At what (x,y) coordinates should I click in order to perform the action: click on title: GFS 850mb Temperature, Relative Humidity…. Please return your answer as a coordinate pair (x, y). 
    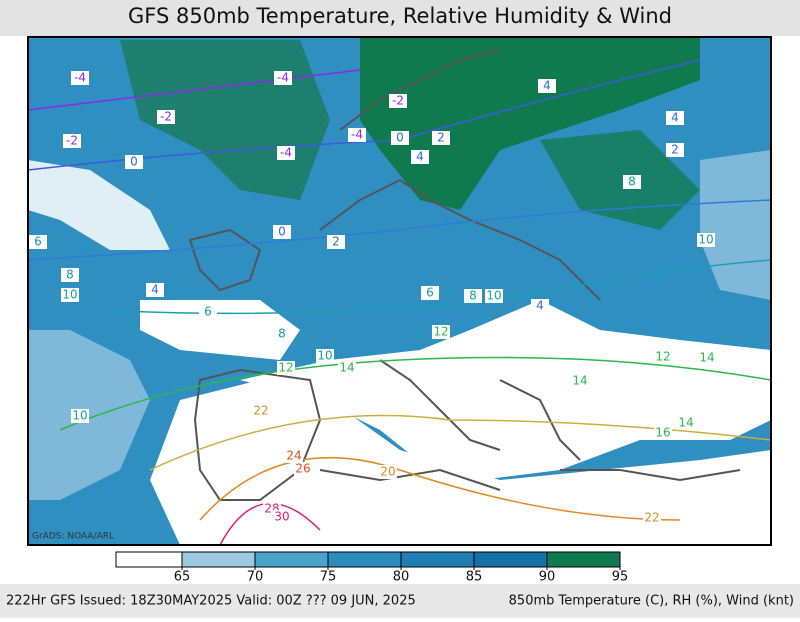
    Looking at the image, I should click on (400, 16).